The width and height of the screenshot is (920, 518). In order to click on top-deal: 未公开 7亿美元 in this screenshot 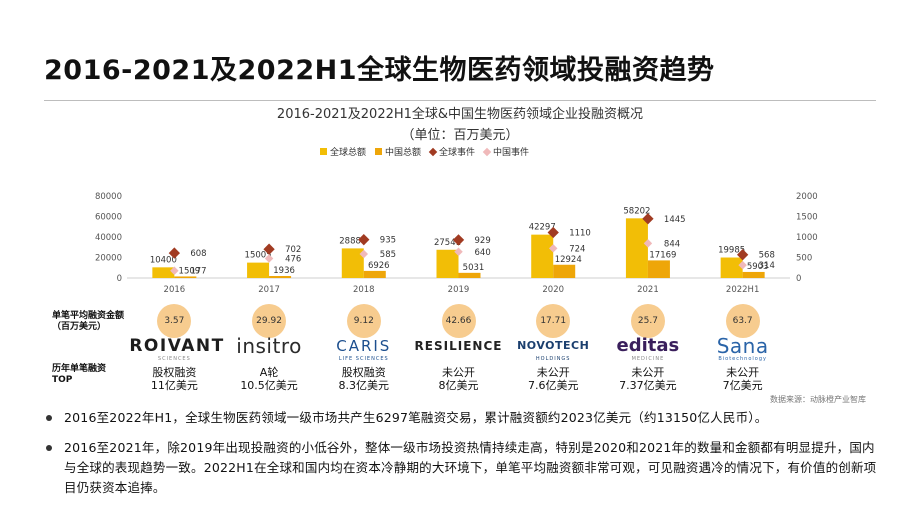, I will do `click(743, 379)`.